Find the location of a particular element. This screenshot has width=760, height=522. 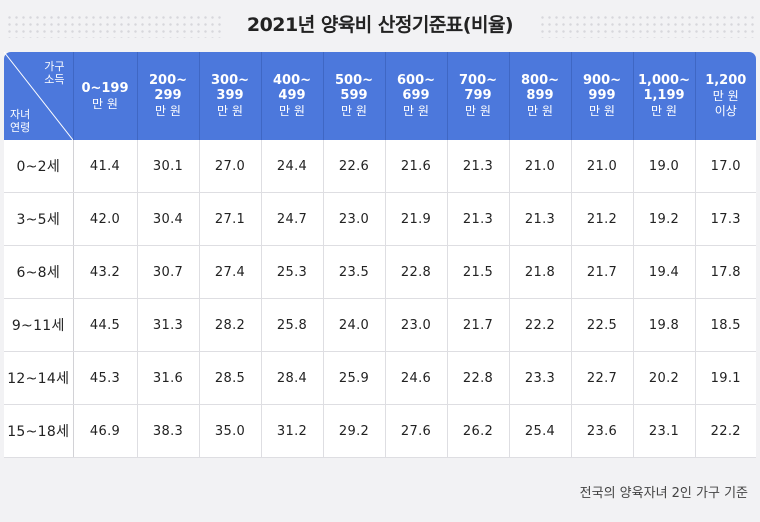

income-range: 200~ 299 is located at coordinates (168, 88).